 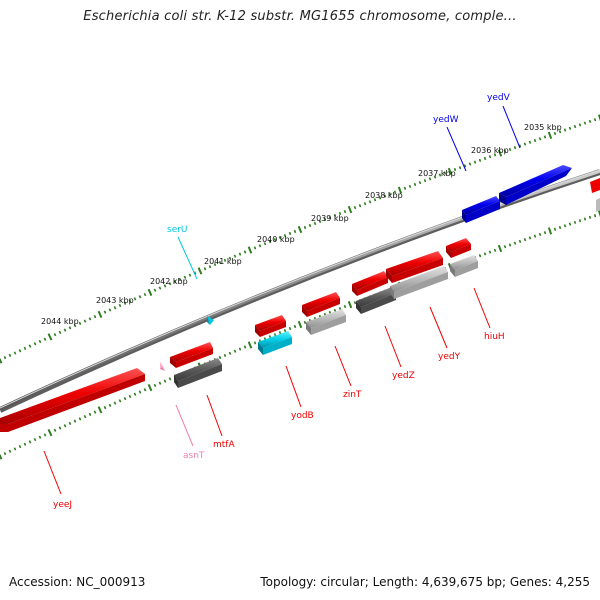 What do you see at coordinates (511, 127) in the screenshot?
I see `yedV-leader` at bounding box center [511, 127].